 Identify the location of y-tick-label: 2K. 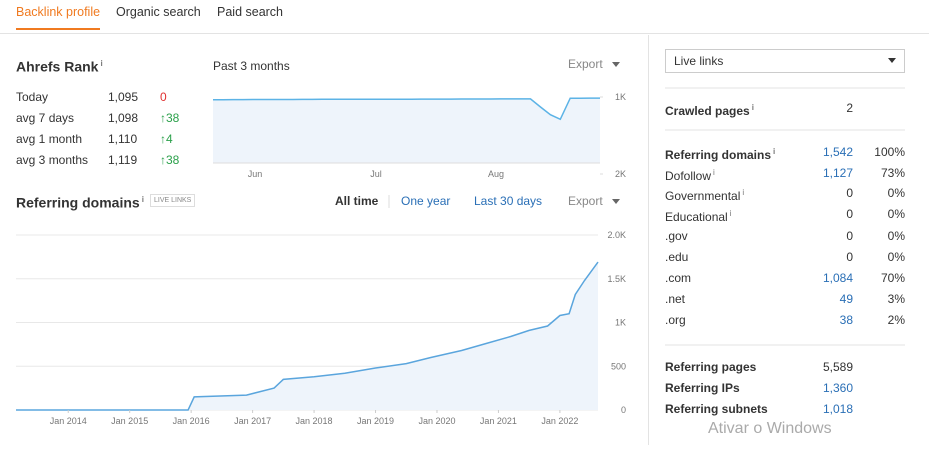
(620, 174).